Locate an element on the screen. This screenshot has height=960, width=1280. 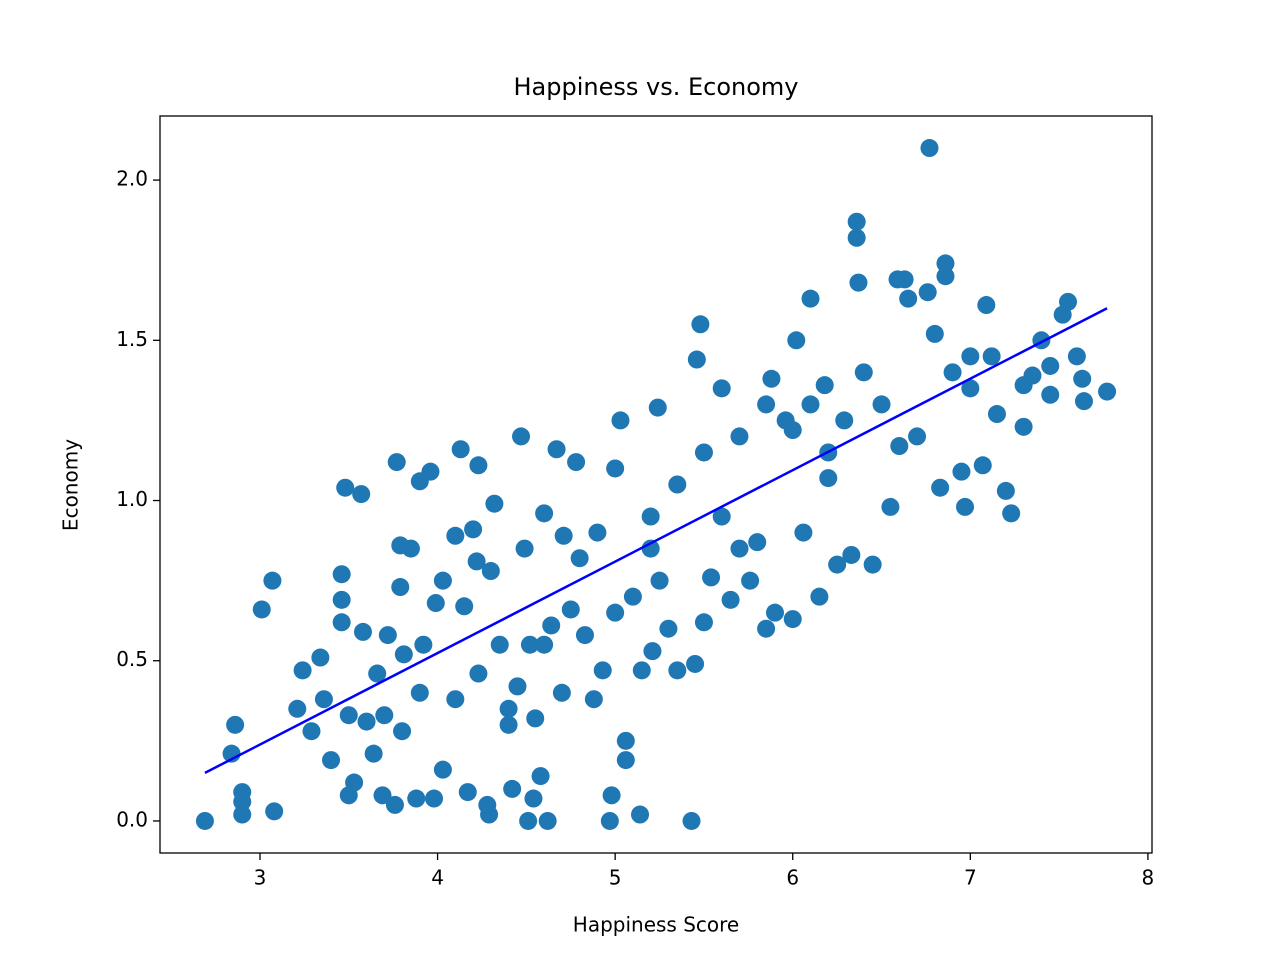
y-tick-label: 0.0 is located at coordinates (132, 819).